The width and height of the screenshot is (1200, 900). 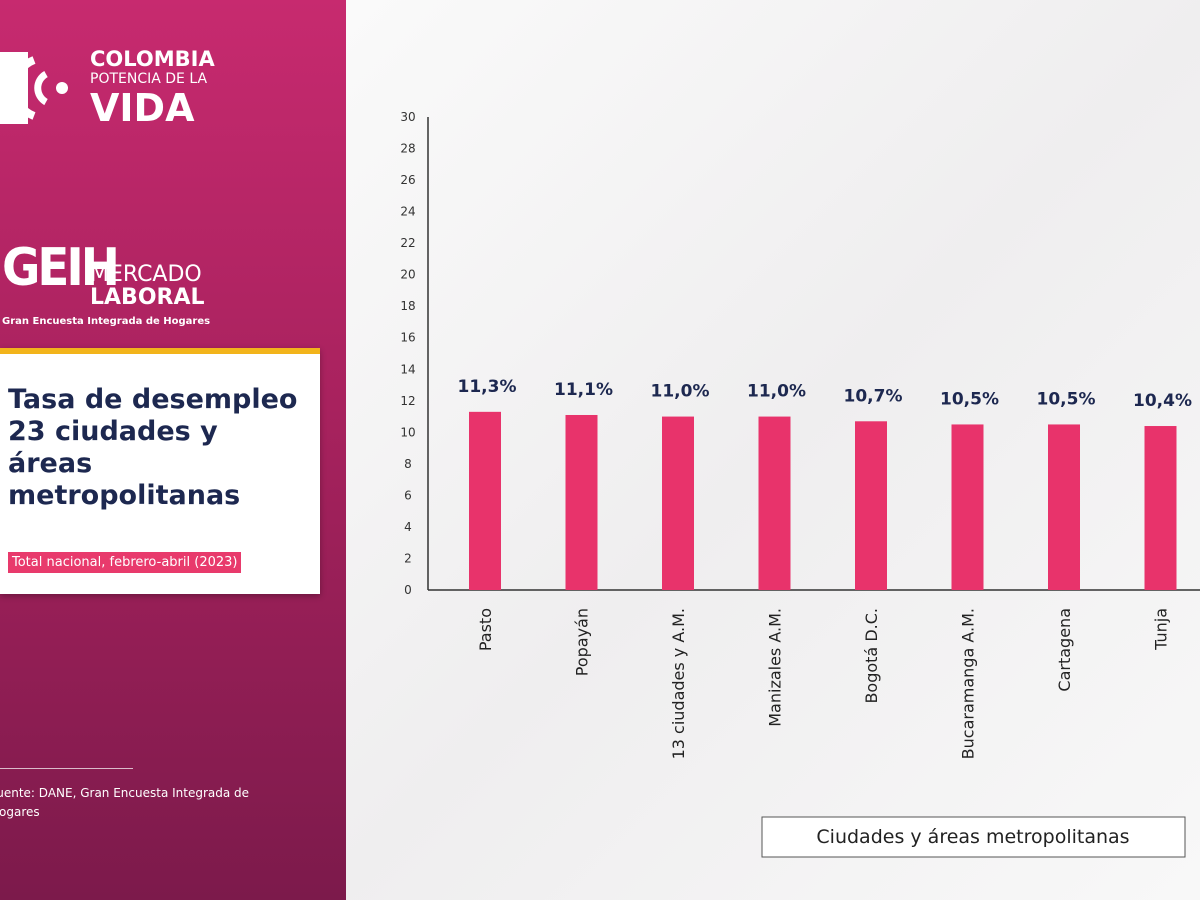 What do you see at coordinates (142, 108) in the screenshot?
I see `logo-text: VIDA` at bounding box center [142, 108].